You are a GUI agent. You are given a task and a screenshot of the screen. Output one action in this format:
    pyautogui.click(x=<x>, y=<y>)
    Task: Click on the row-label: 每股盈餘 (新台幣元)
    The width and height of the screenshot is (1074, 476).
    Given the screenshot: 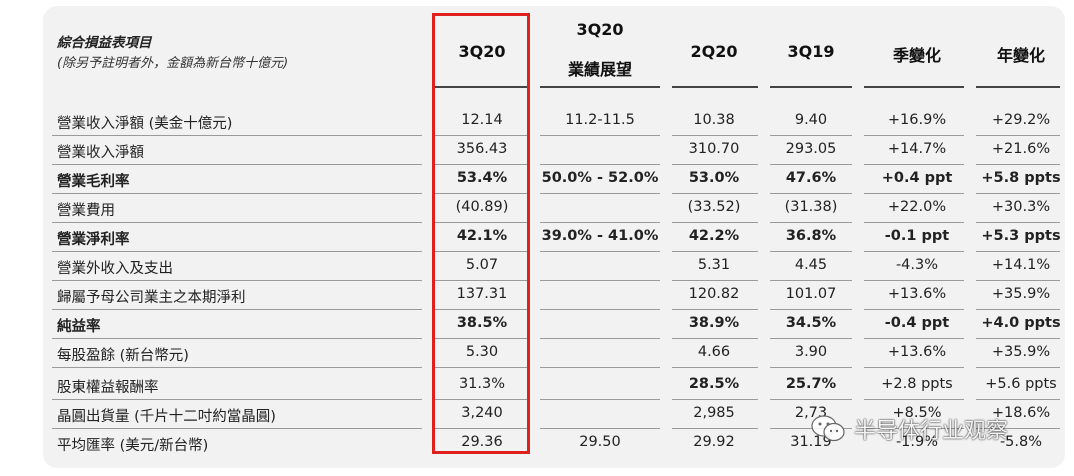 What is the action you would take?
    pyautogui.click(x=123, y=356)
    